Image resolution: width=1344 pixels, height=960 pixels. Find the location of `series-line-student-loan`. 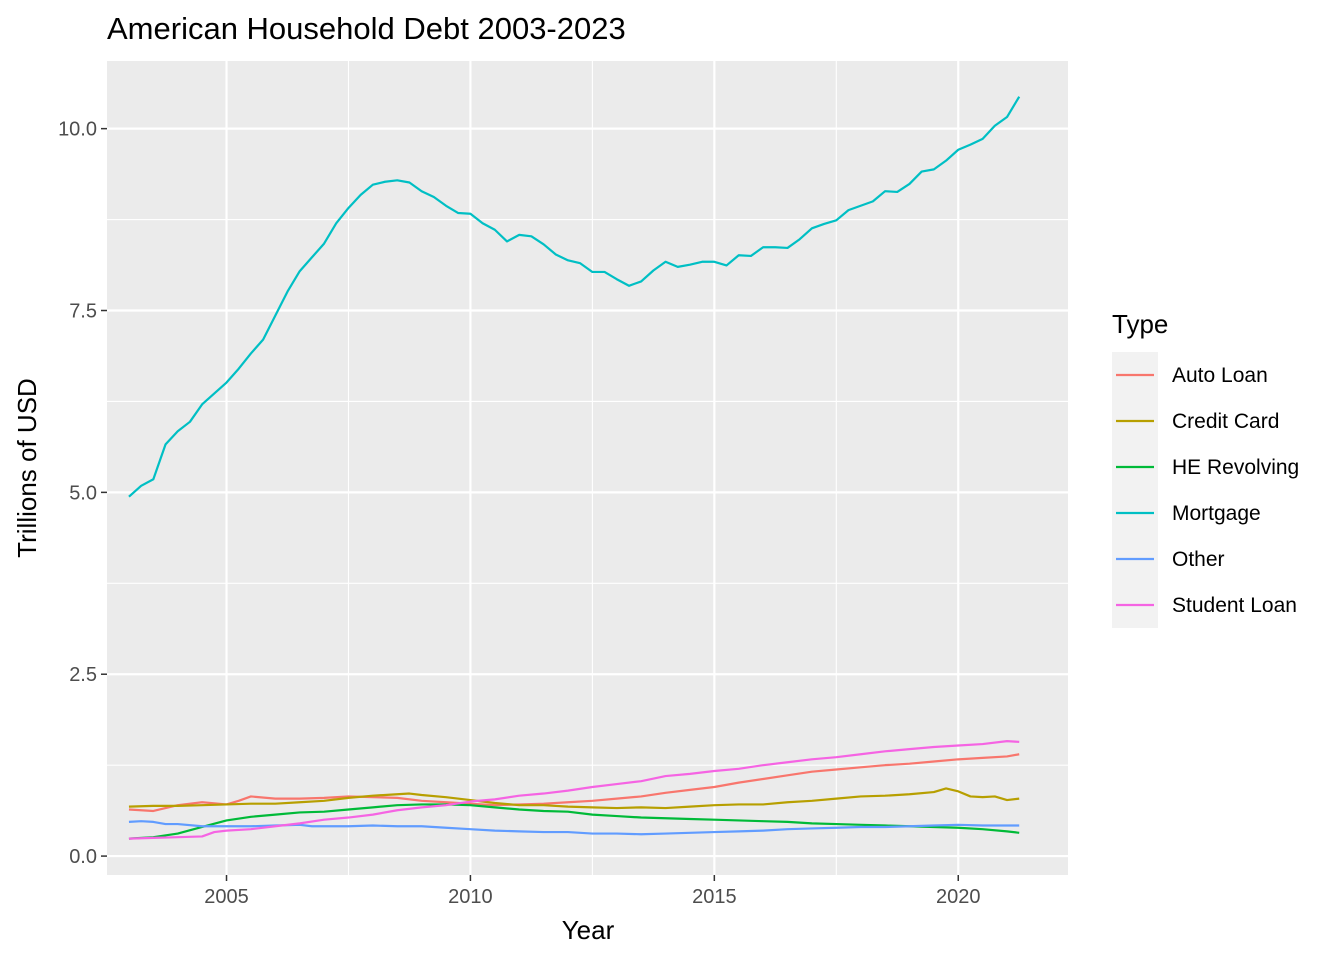

series-line-student-loan is located at coordinates (574, 790).